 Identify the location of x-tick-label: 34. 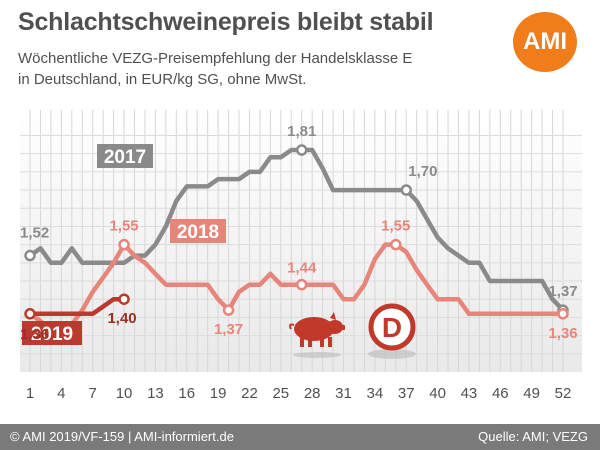
(375, 393).